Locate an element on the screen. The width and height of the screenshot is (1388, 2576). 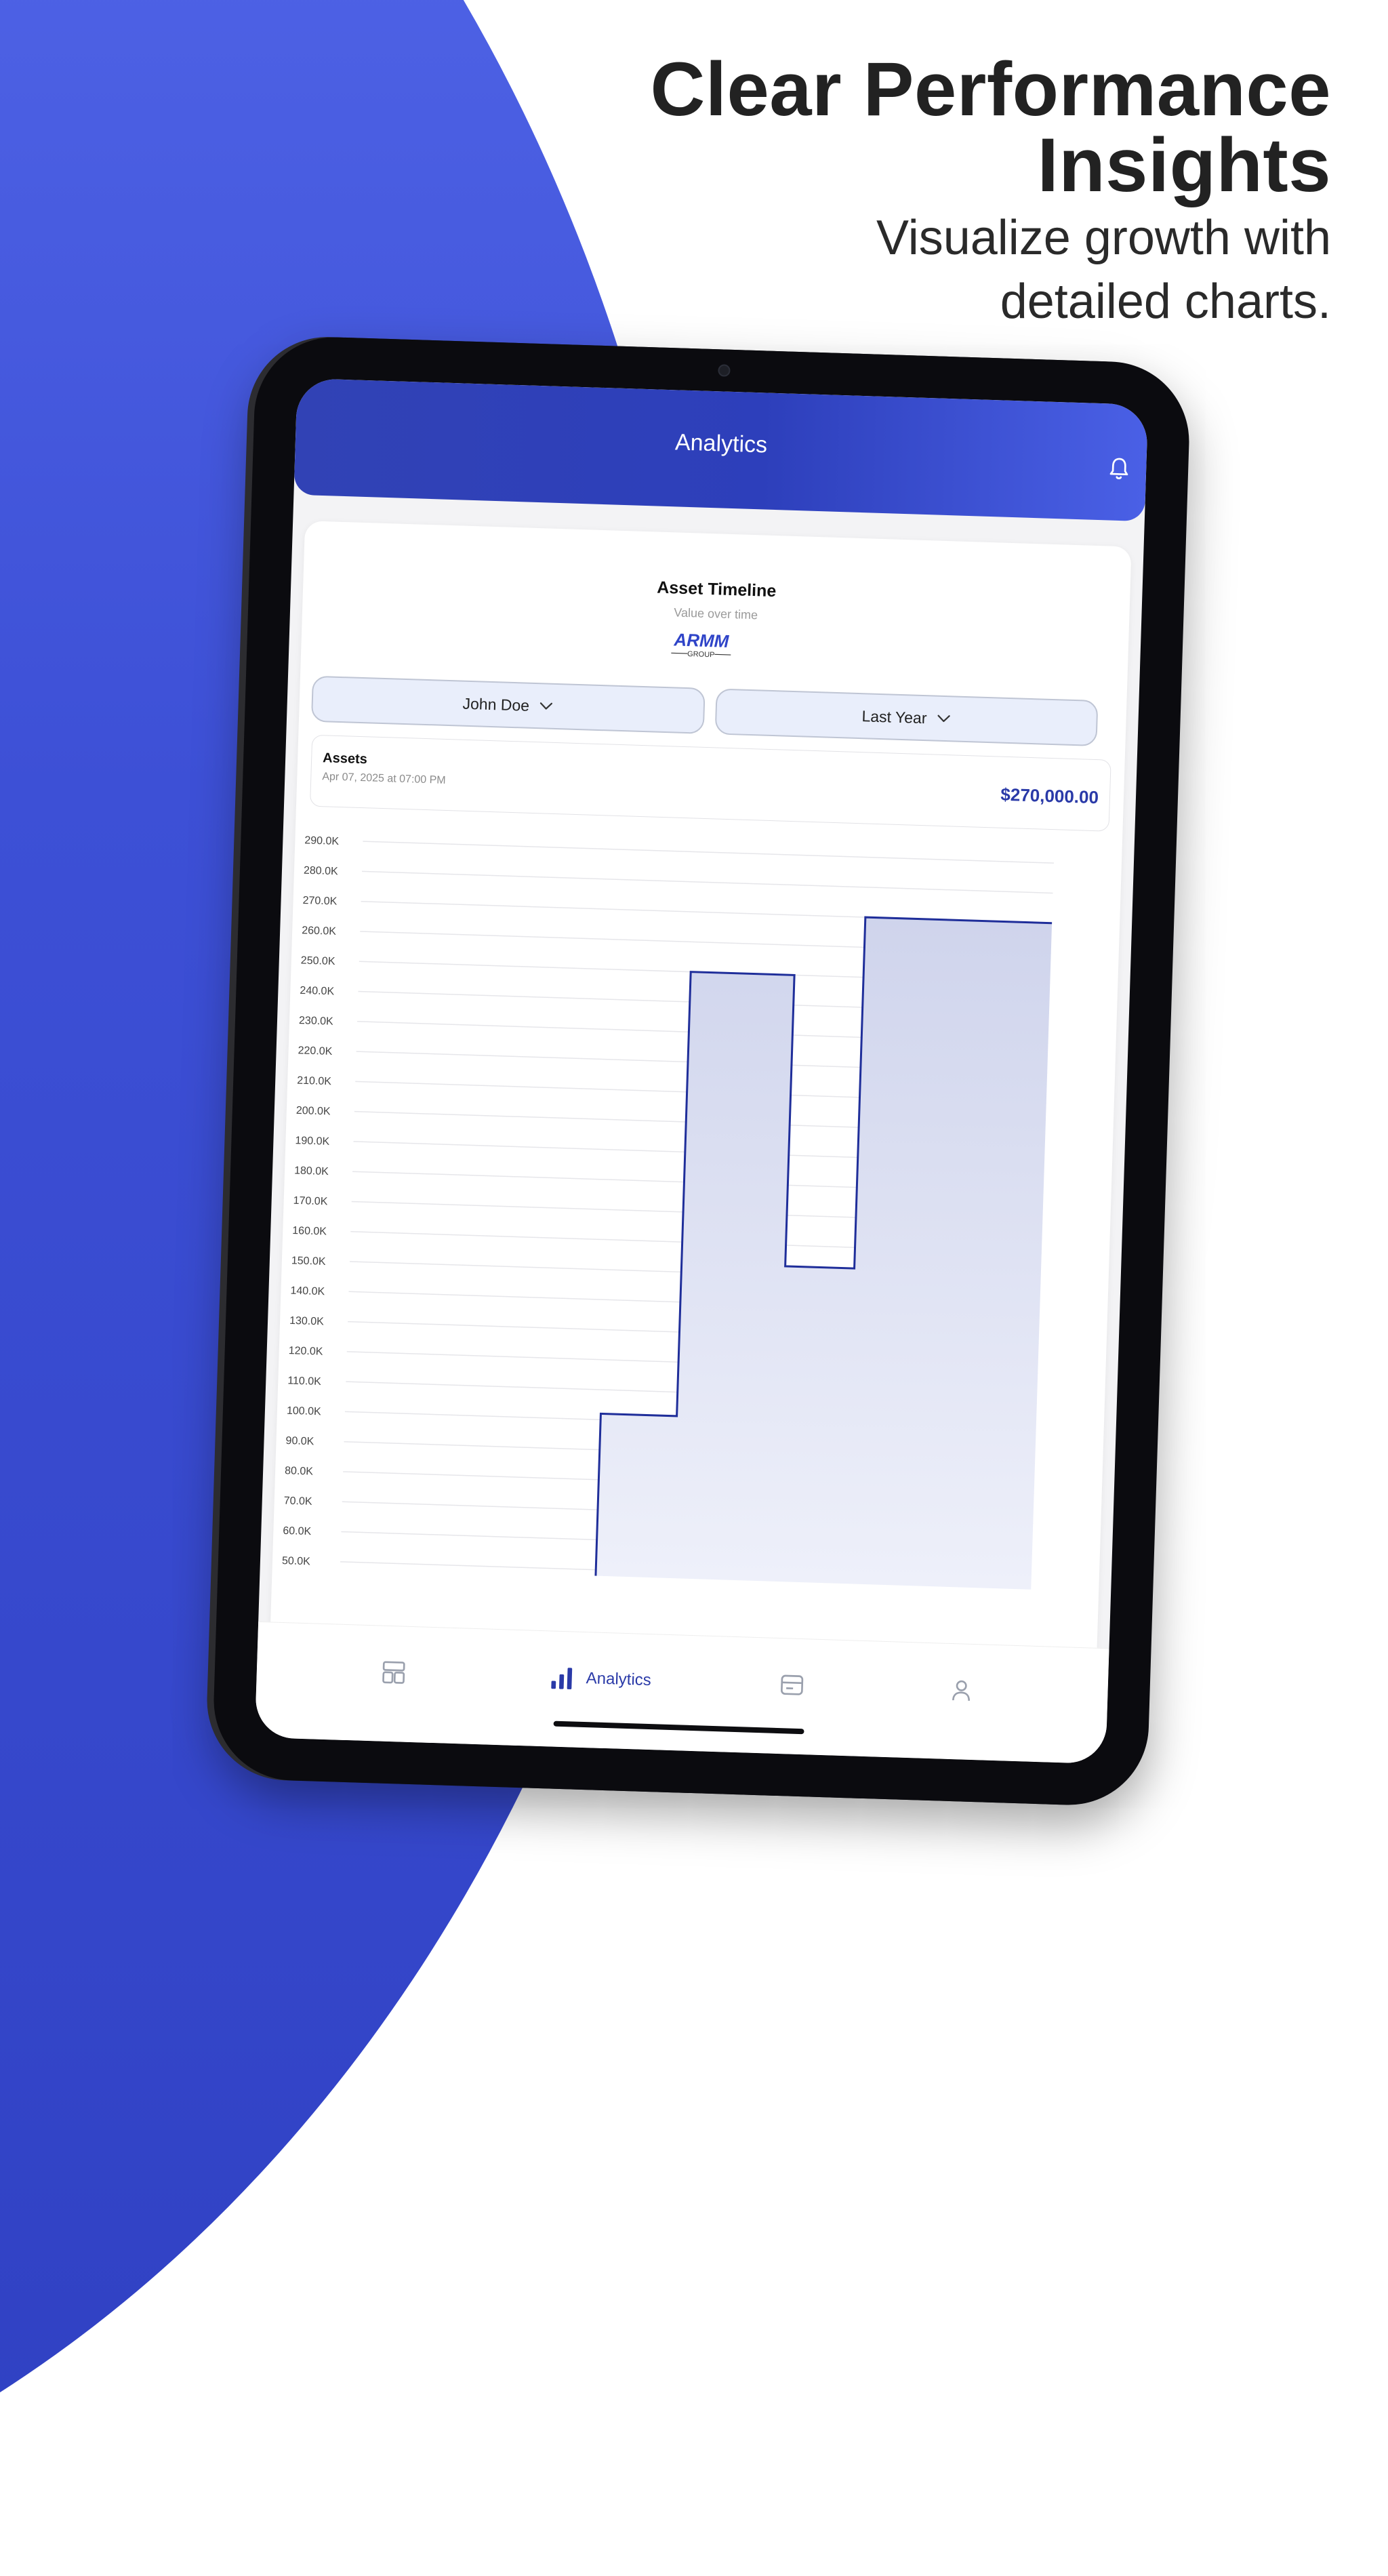
dashboard-icon is located at coordinates (393, 1673).